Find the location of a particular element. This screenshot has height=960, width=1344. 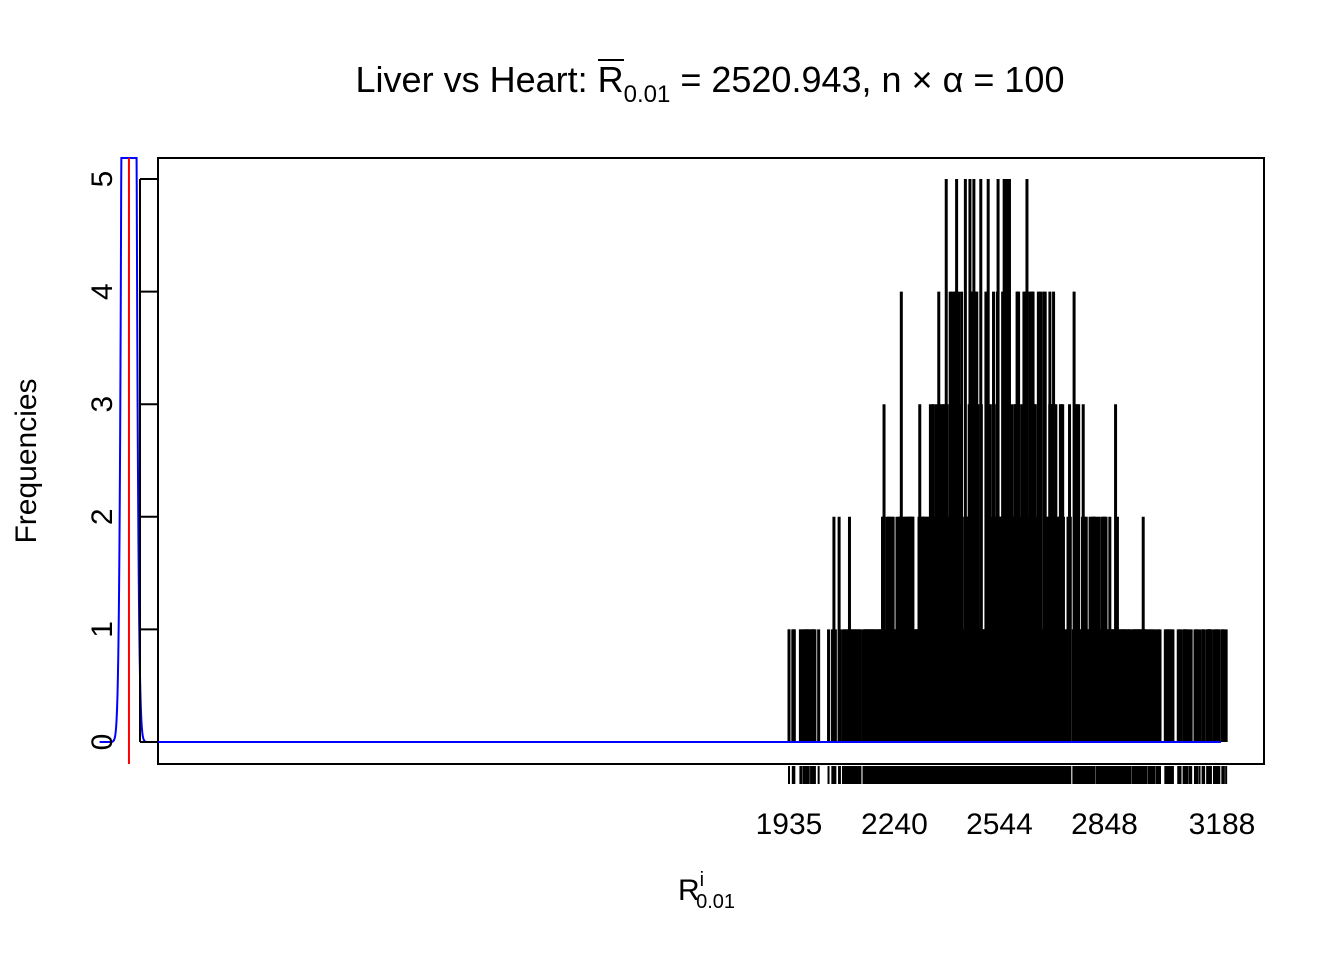

x-tick-label: 3188 is located at coordinates (1222, 824).